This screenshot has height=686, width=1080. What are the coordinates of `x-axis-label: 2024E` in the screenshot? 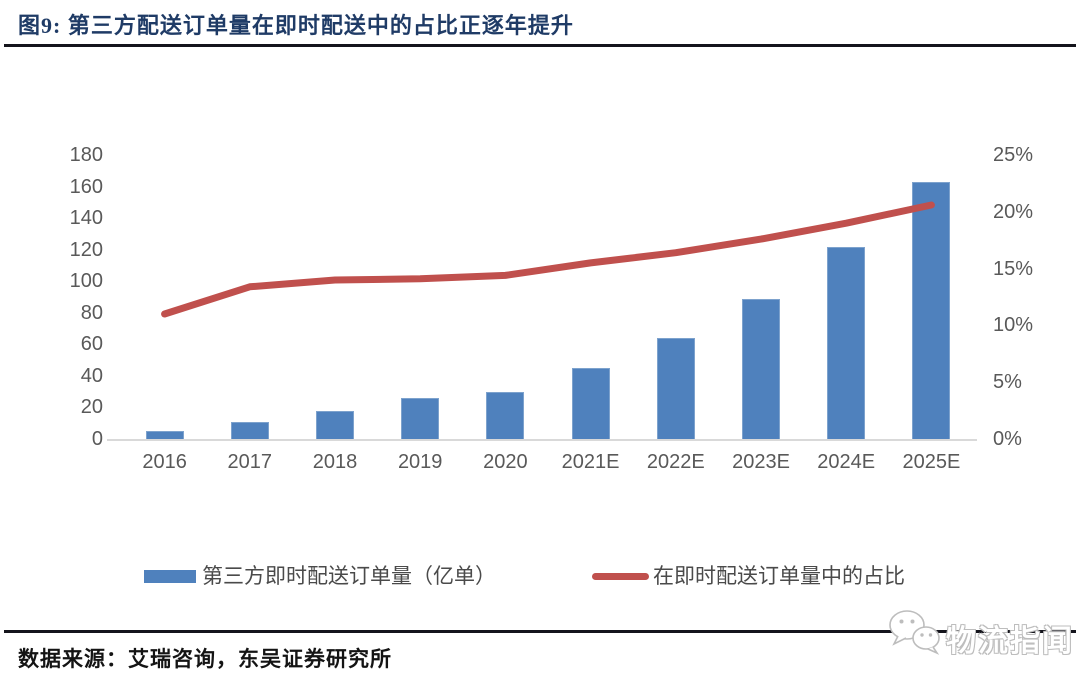 It's located at (846, 462).